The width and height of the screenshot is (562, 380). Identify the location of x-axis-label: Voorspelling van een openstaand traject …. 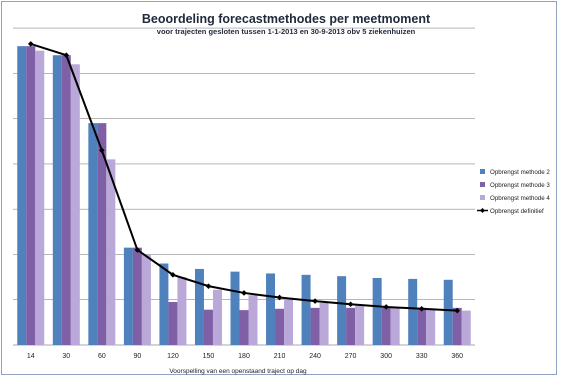
(238, 371).